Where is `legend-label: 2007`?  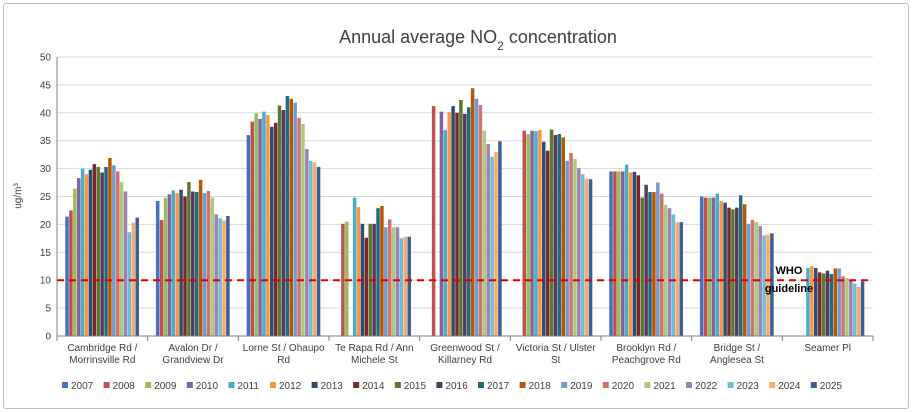 legend-label: 2007 is located at coordinates (82, 386).